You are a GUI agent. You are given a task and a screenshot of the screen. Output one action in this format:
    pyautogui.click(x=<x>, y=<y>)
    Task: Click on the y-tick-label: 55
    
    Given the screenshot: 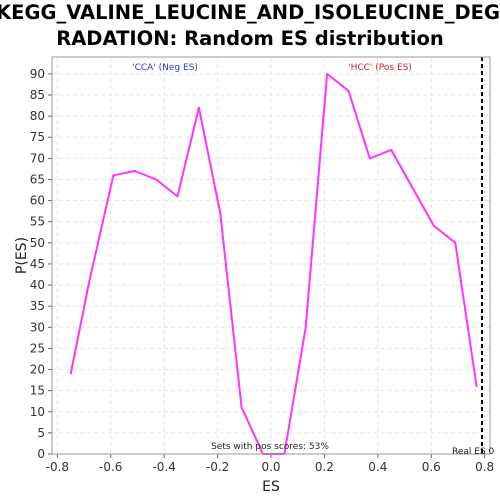 What is the action you would take?
    pyautogui.click(x=37, y=222)
    